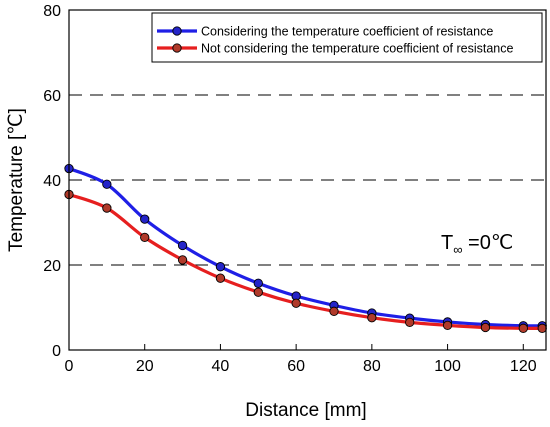  What do you see at coordinates (447, 243) in the screenshot?
I see `annotation-main: T` at bounding box center [447, 243].